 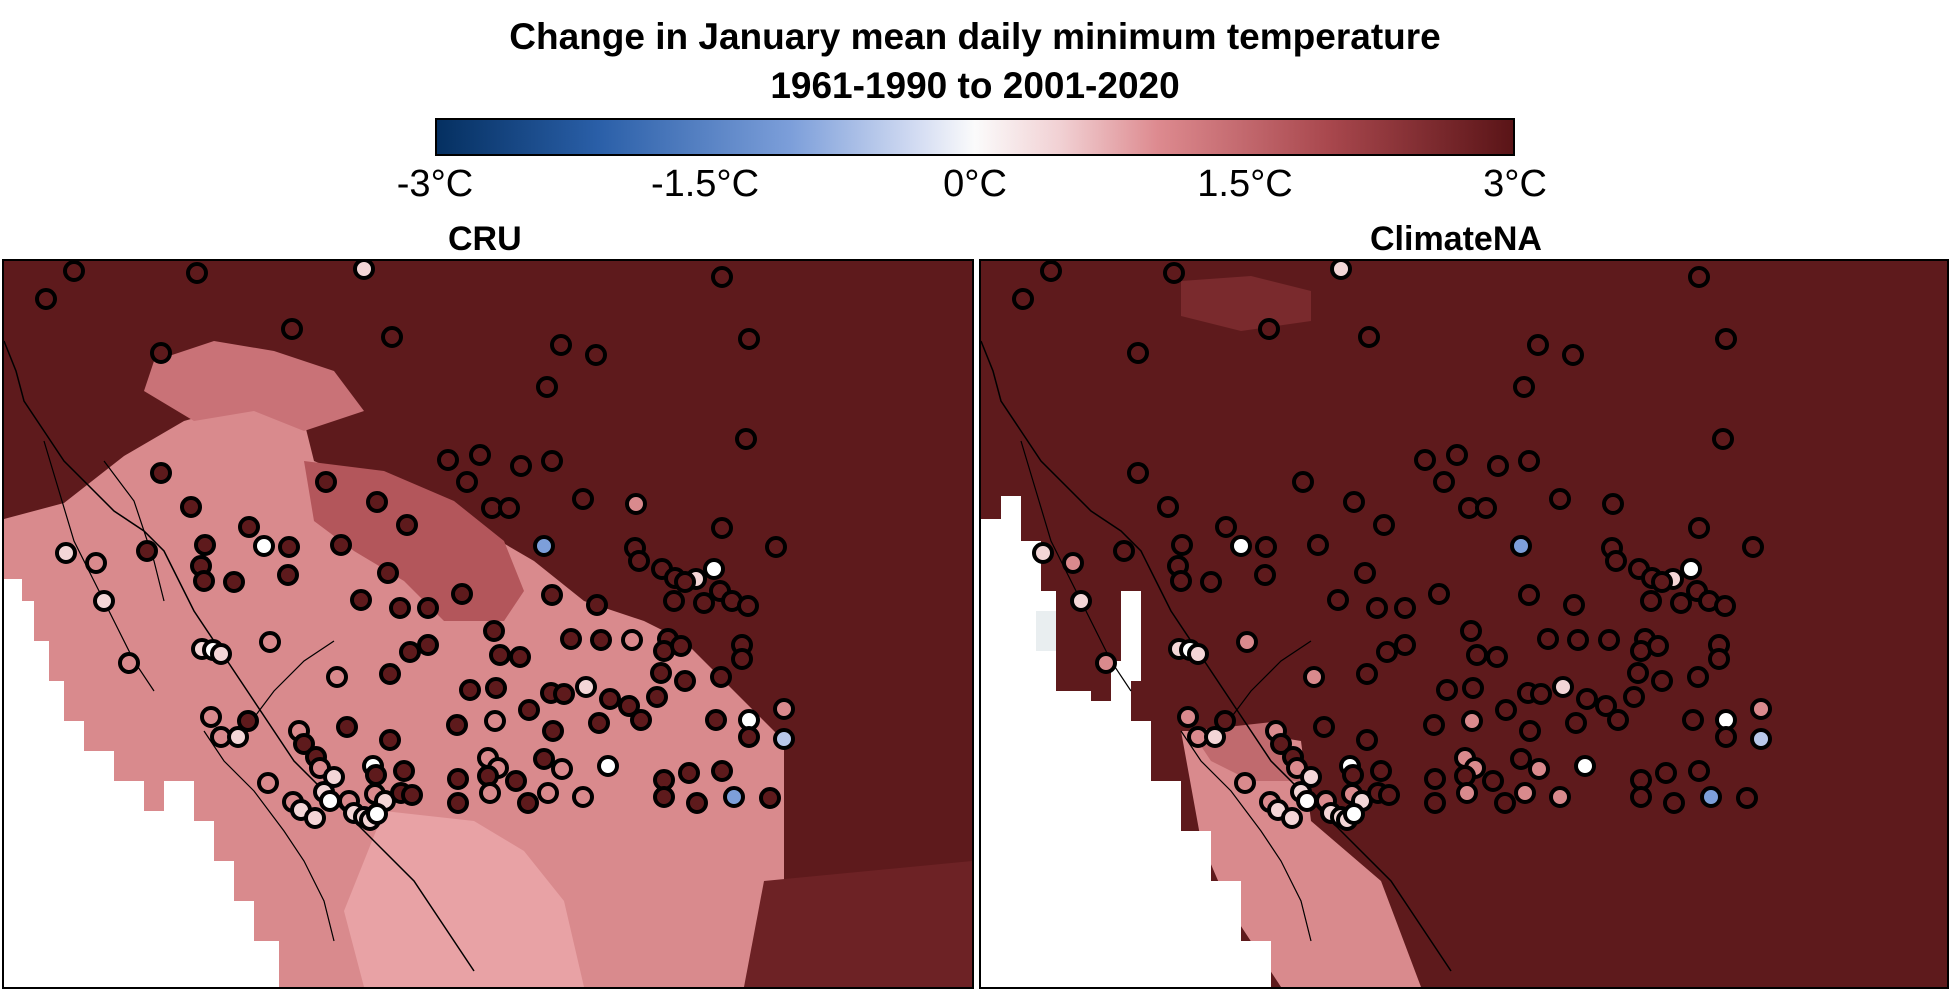 What do you see at coordinates (1515, 184) in the screenshot?
I see `colorbar-tick-label: 3°C` at bounding box center [1515, 184].